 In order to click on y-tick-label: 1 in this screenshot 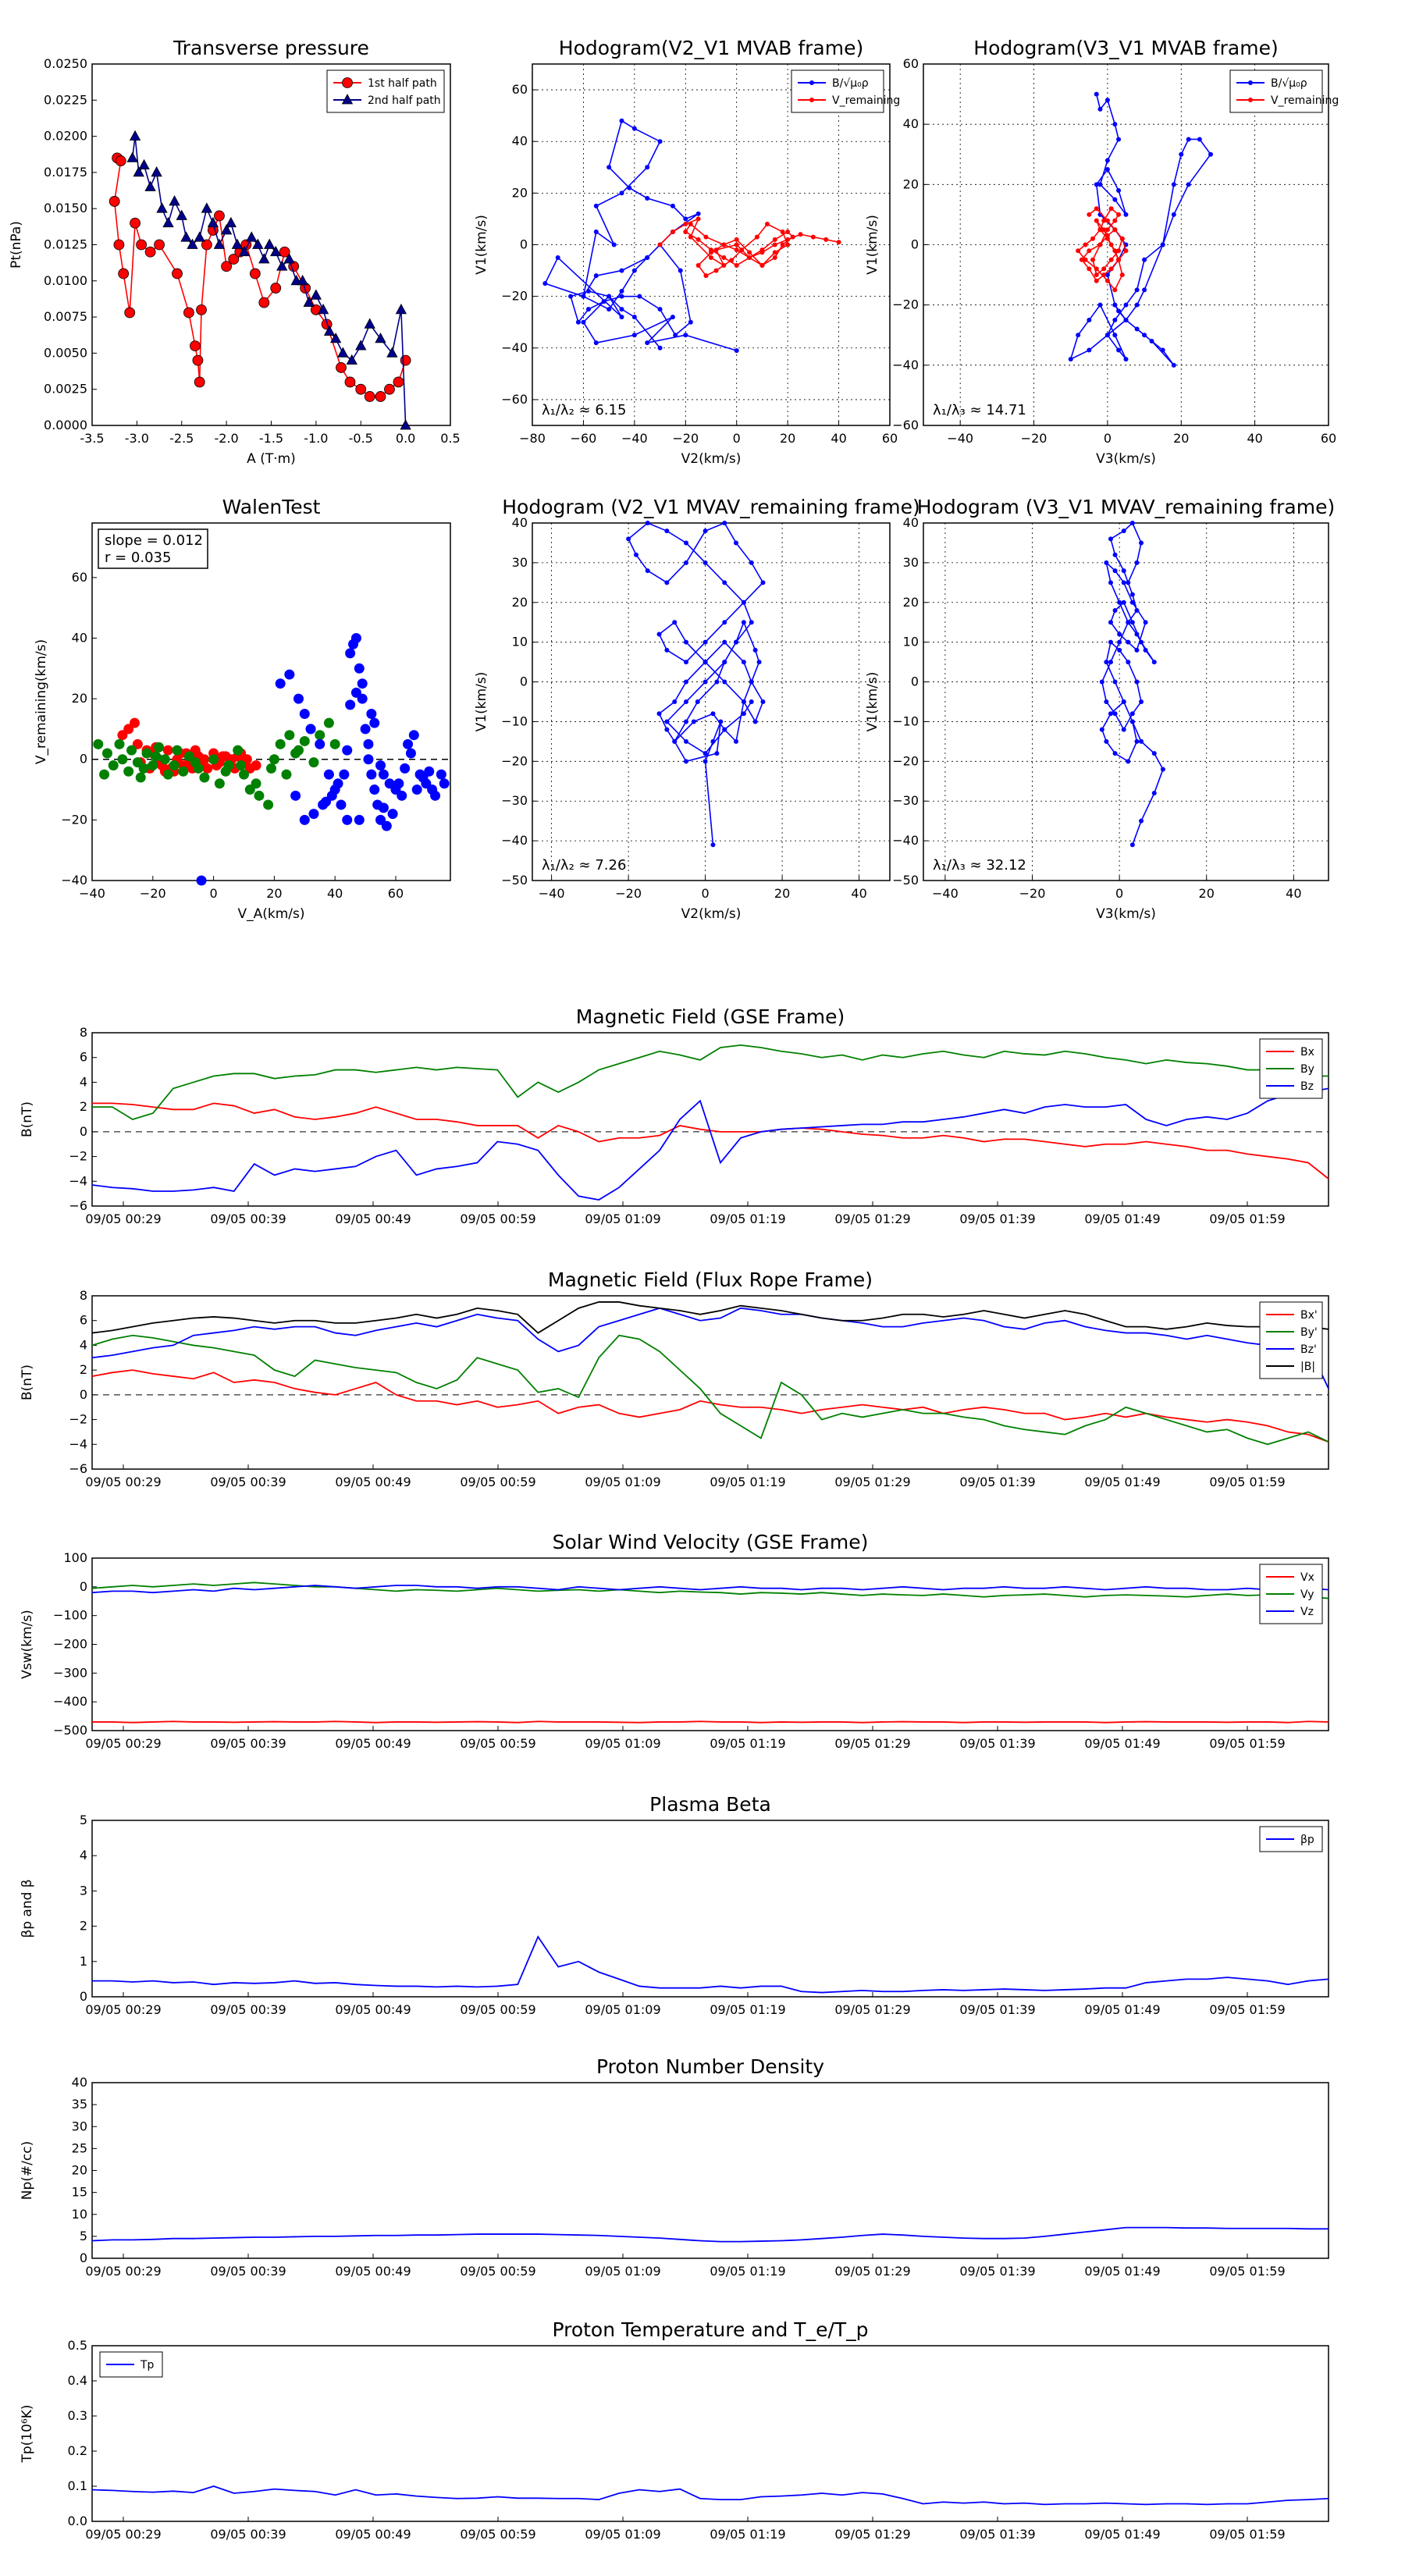, I will do `click(84, 1961)`.